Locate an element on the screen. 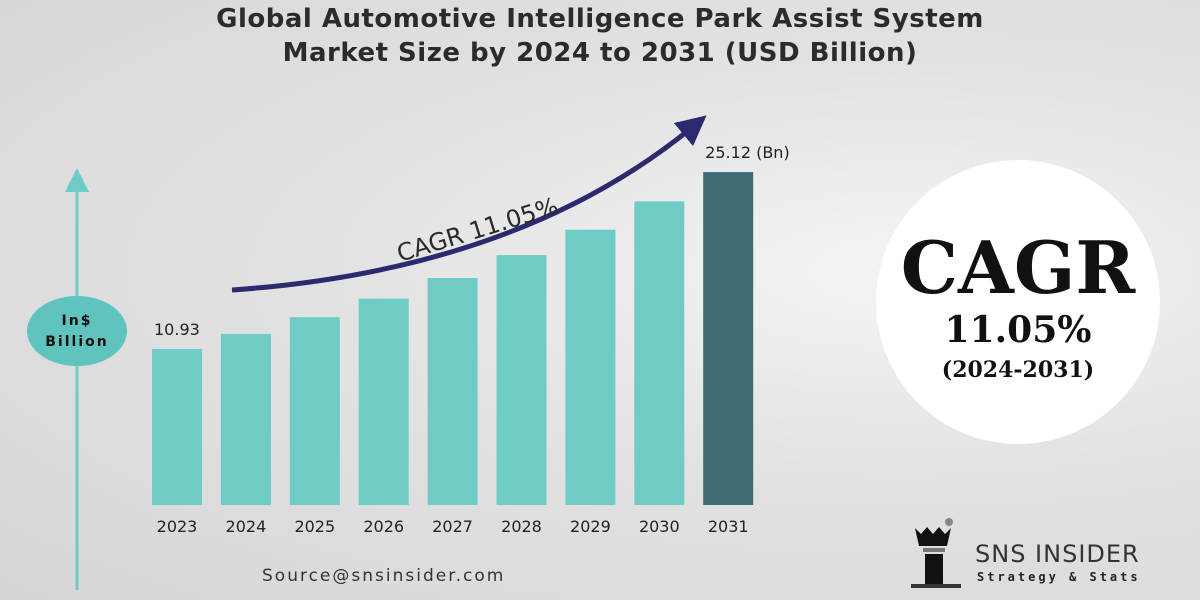 The width and height of the screenshot is (1200, 600). x-tick-label: 2028 is located at coordinates (521, 526).